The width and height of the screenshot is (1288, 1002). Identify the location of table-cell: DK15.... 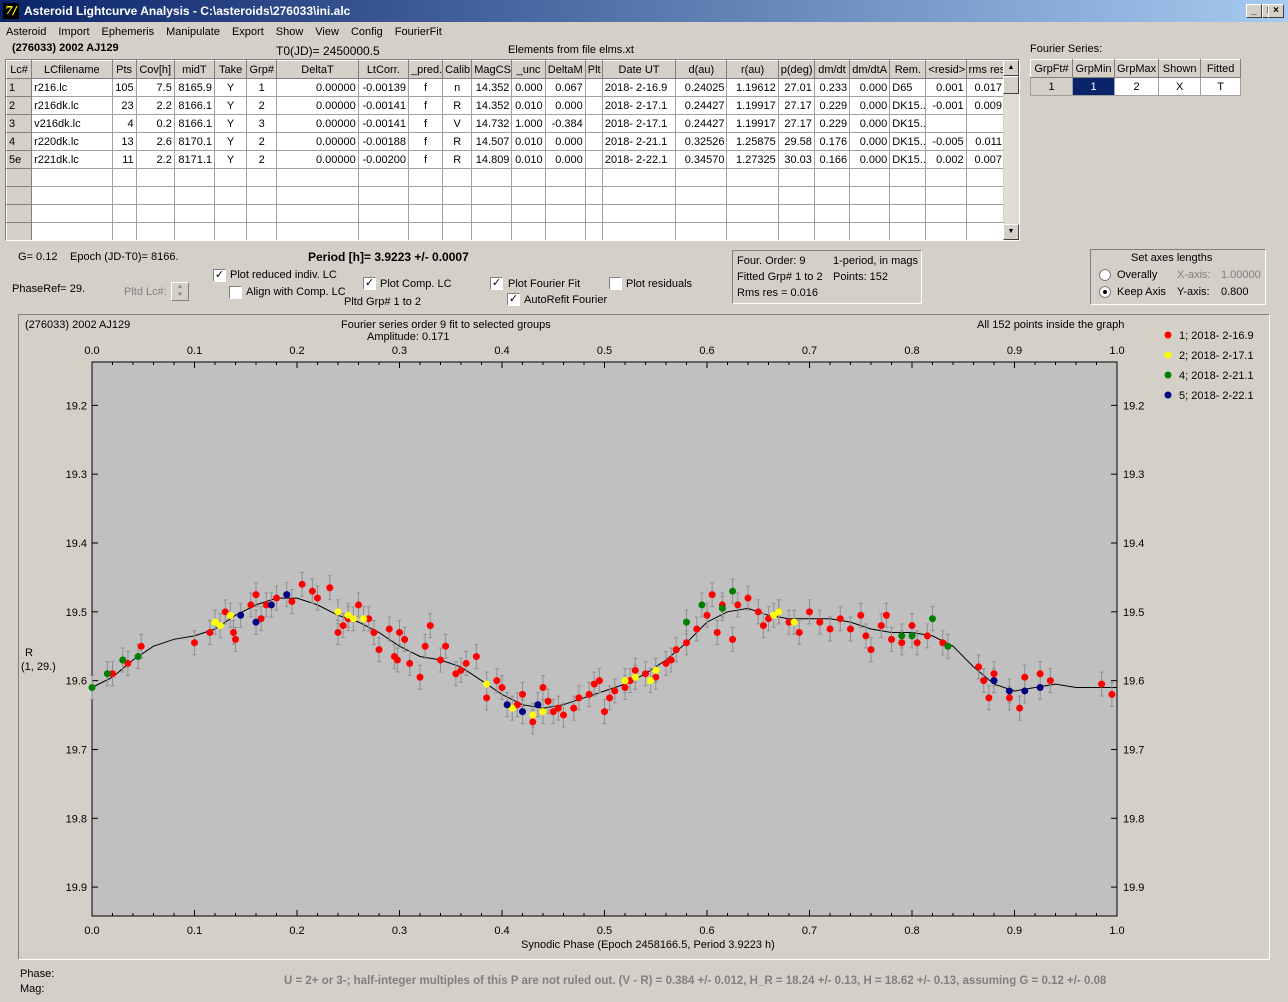
(908, 141).